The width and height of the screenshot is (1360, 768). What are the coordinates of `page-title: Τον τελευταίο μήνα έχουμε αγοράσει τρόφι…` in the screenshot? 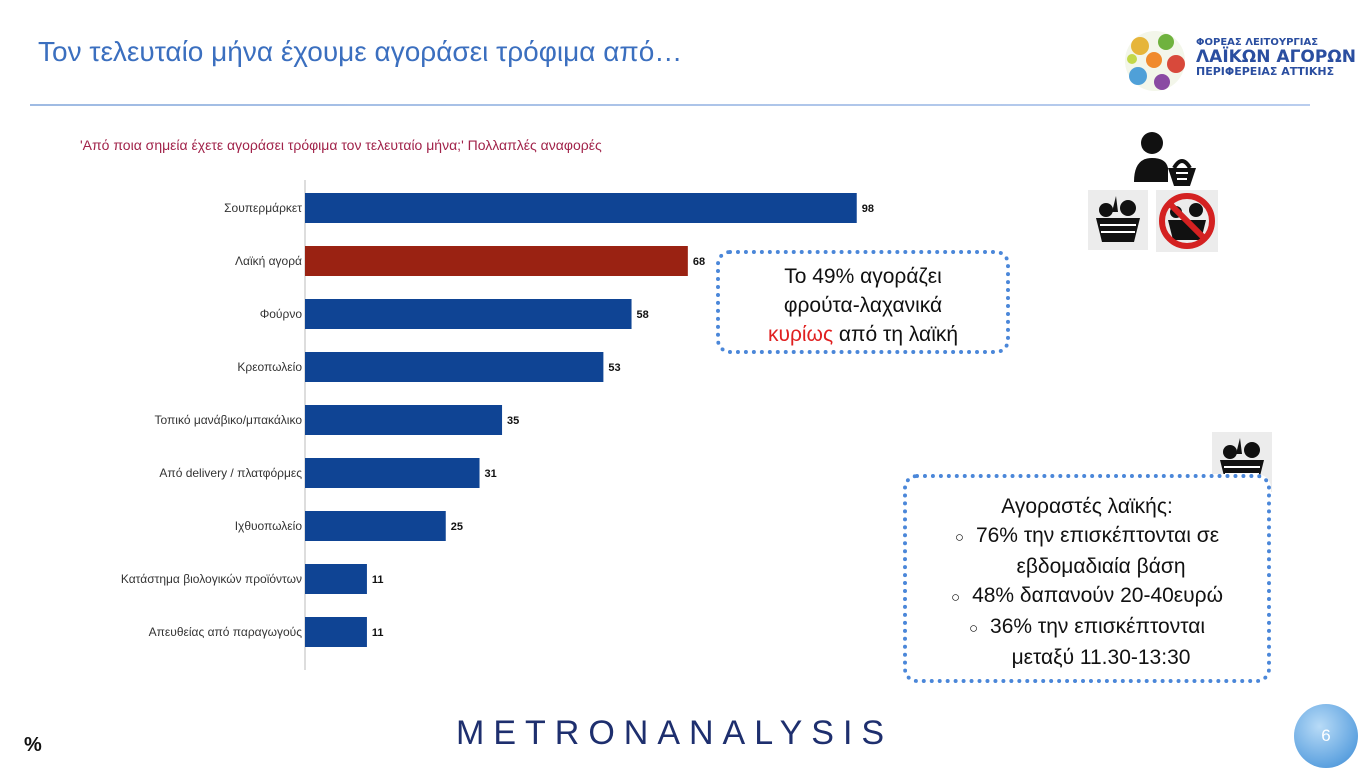 It's located at (360, 51).